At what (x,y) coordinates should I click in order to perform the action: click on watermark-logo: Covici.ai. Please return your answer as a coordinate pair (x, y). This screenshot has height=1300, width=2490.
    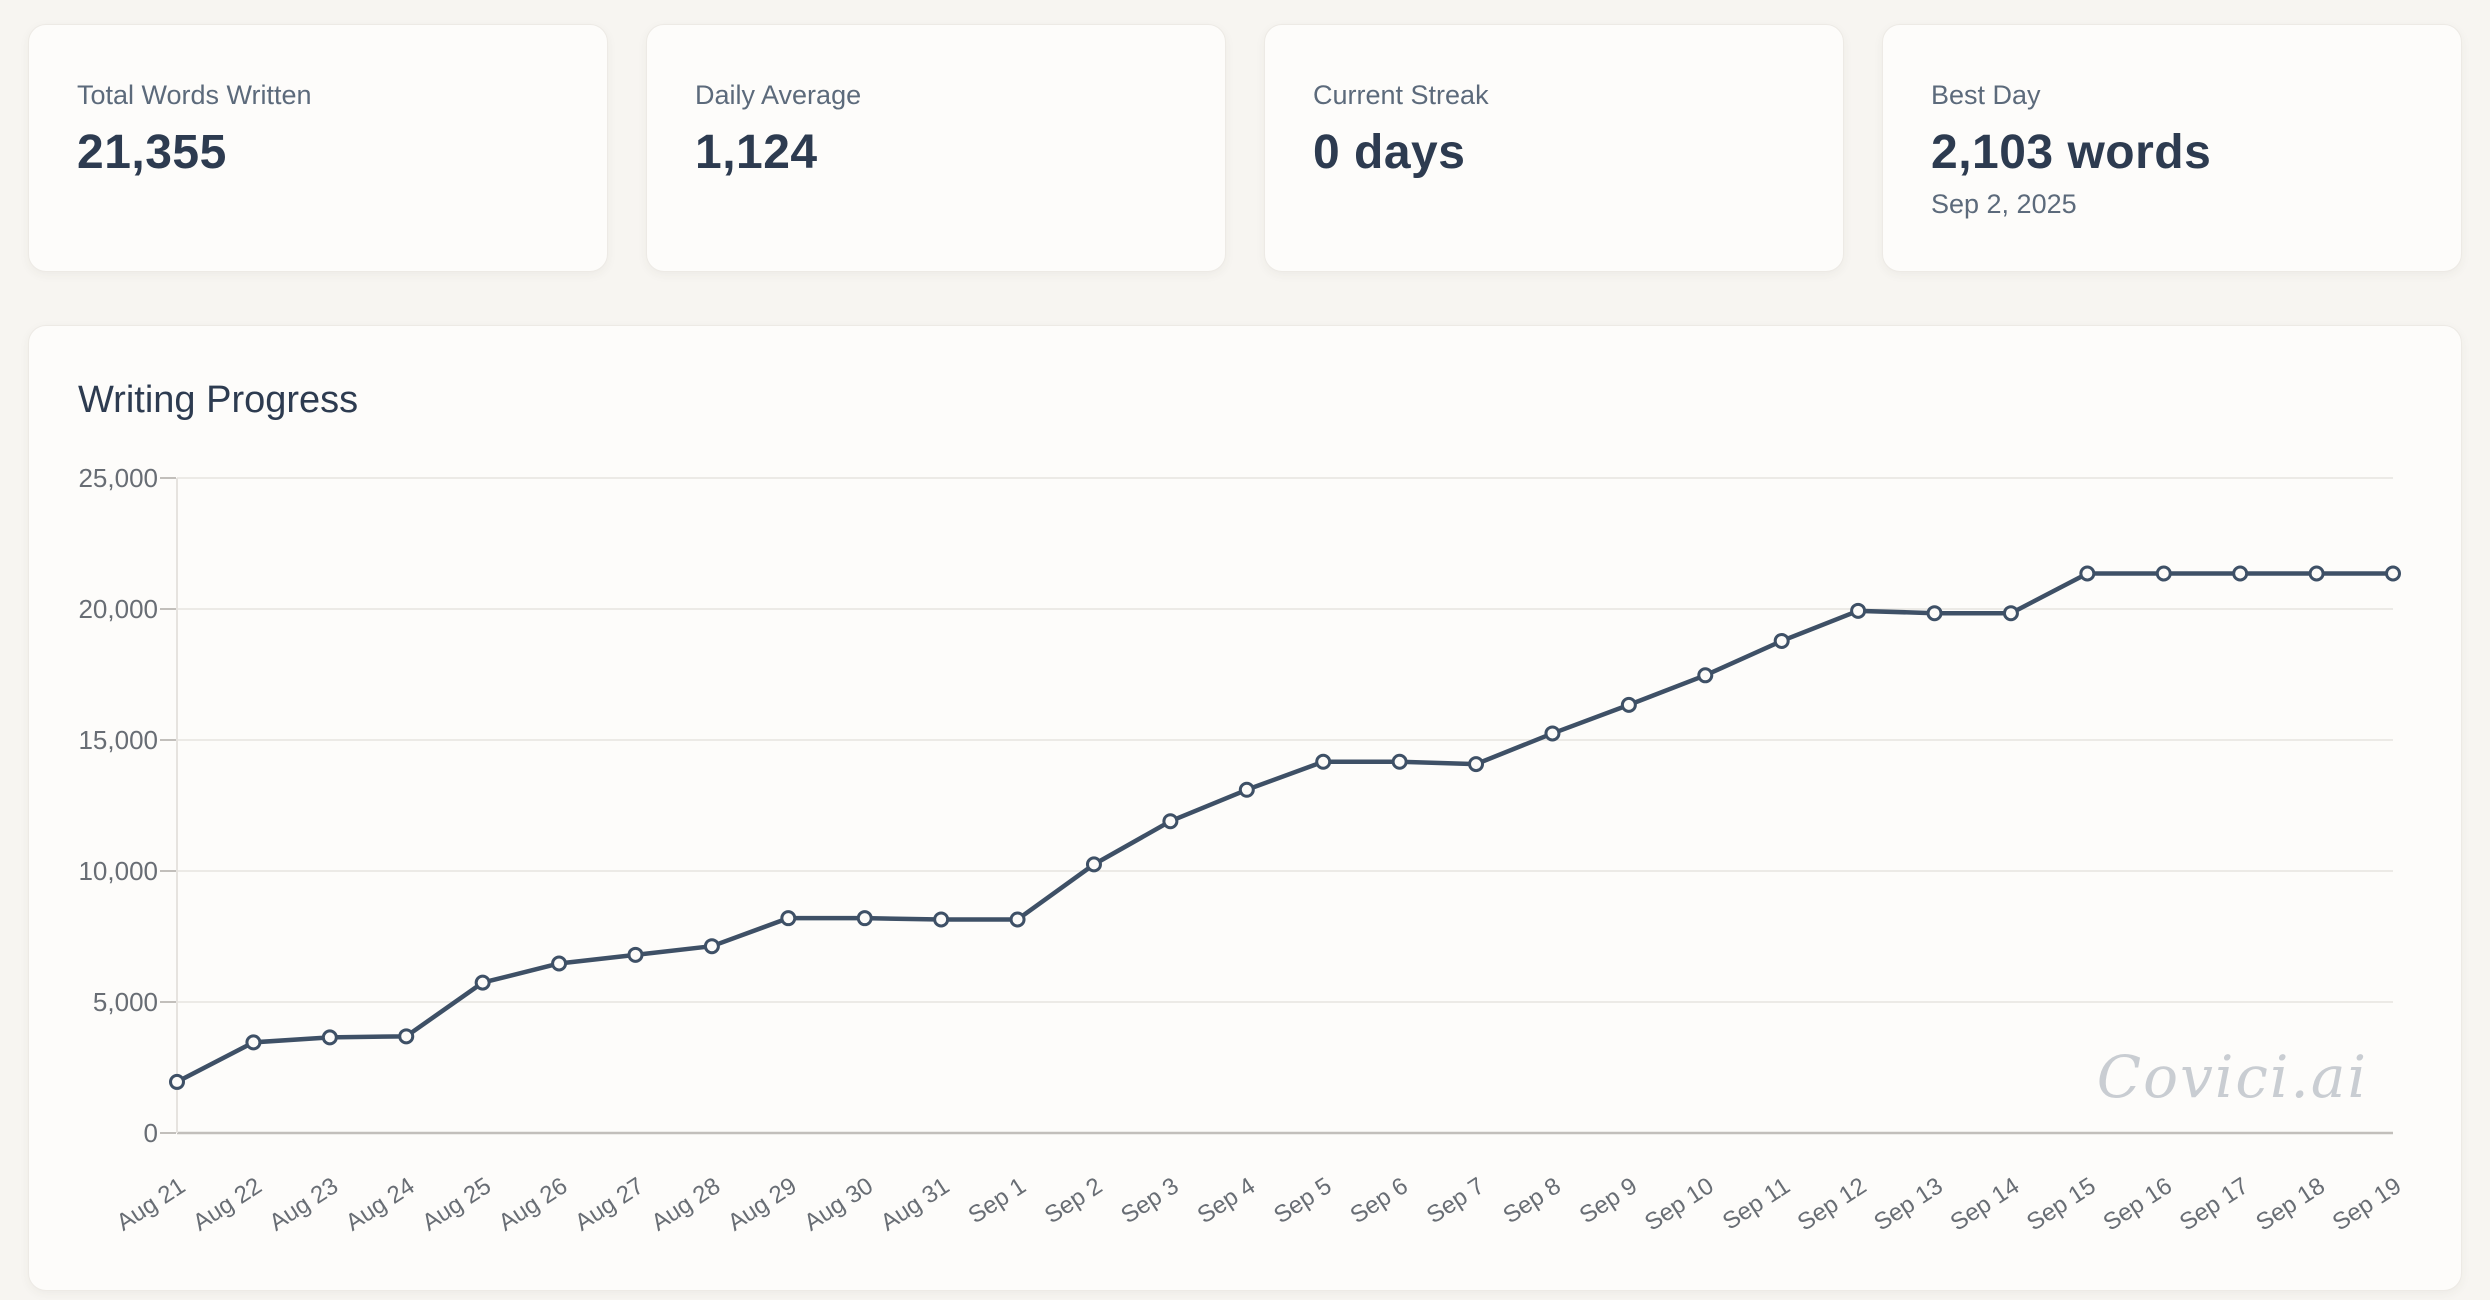
    Looking at the image, I should click on (2232, 1077).